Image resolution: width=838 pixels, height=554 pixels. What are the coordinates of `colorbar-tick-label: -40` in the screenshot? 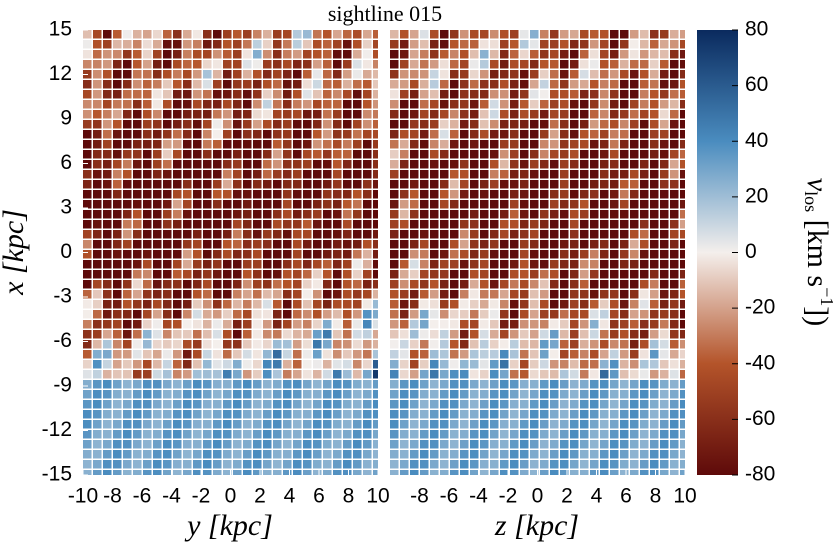 It's located at (760, 362).